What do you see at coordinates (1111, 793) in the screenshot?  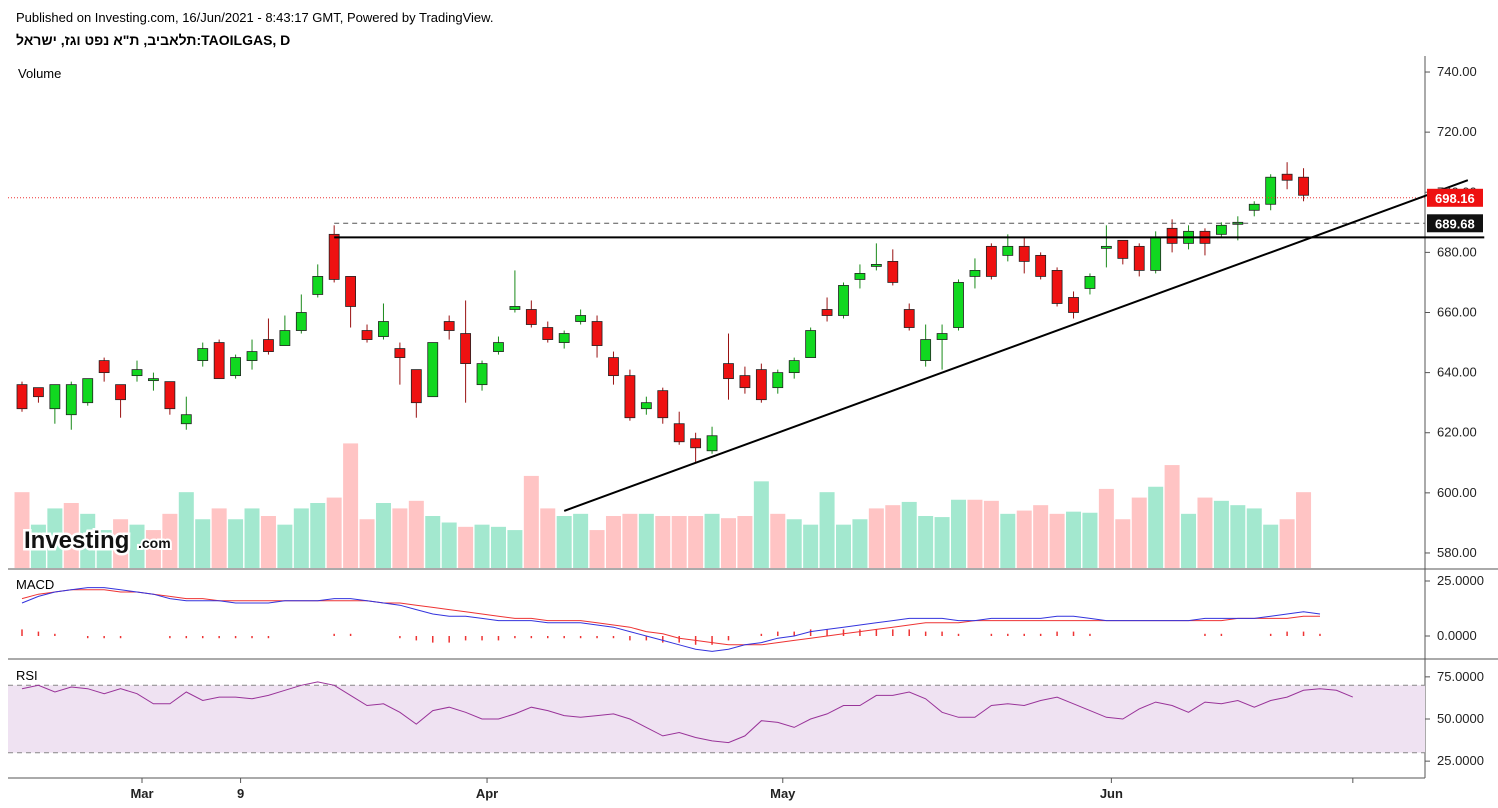 I see `time-tick-label: Jun` at bounding box center [1111, 793].